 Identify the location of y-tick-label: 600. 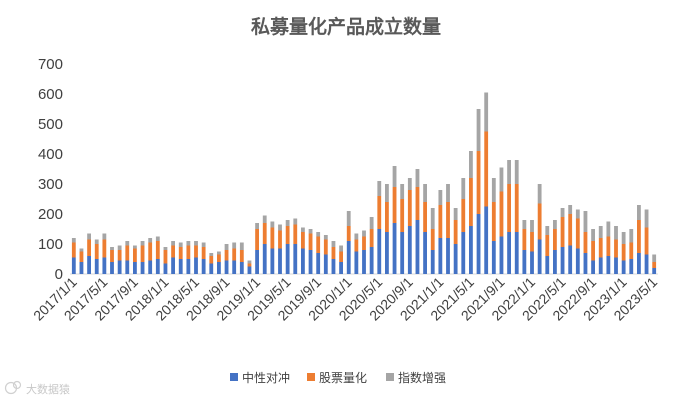
(50, 94).